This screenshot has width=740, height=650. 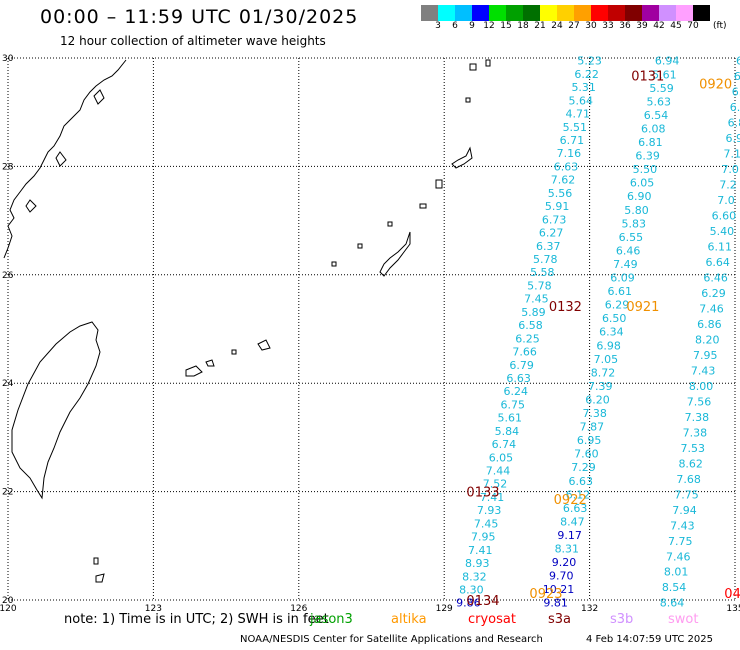 I want to click on latitude-labels: 30 28 26 24 22 20, so click(x=8, y=330).